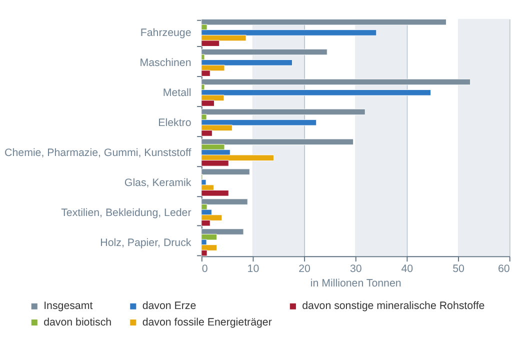  Describe the element at coordinates (166, 33) in the screenshot. I see `y-tick-label: Fahrzeuge` at that location.